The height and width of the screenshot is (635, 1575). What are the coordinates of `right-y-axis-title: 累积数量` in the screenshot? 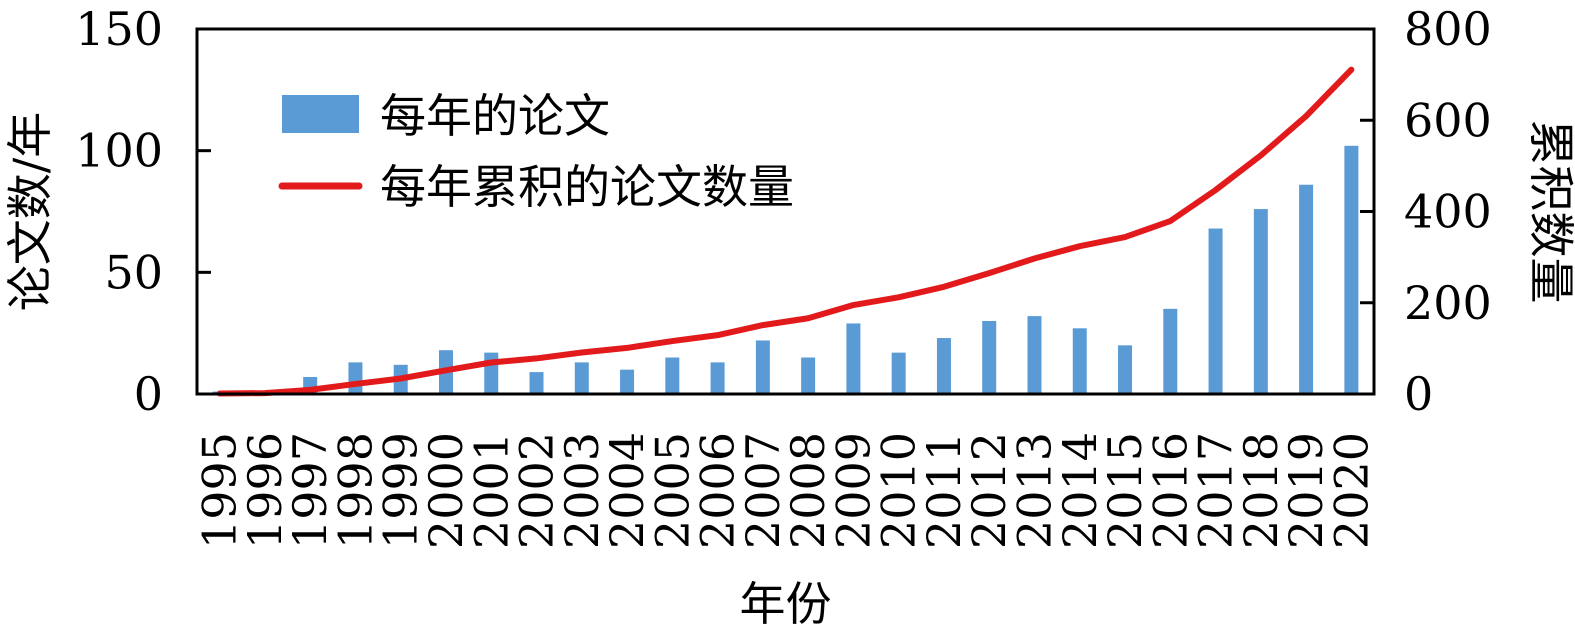 It's located at (1549, 212).